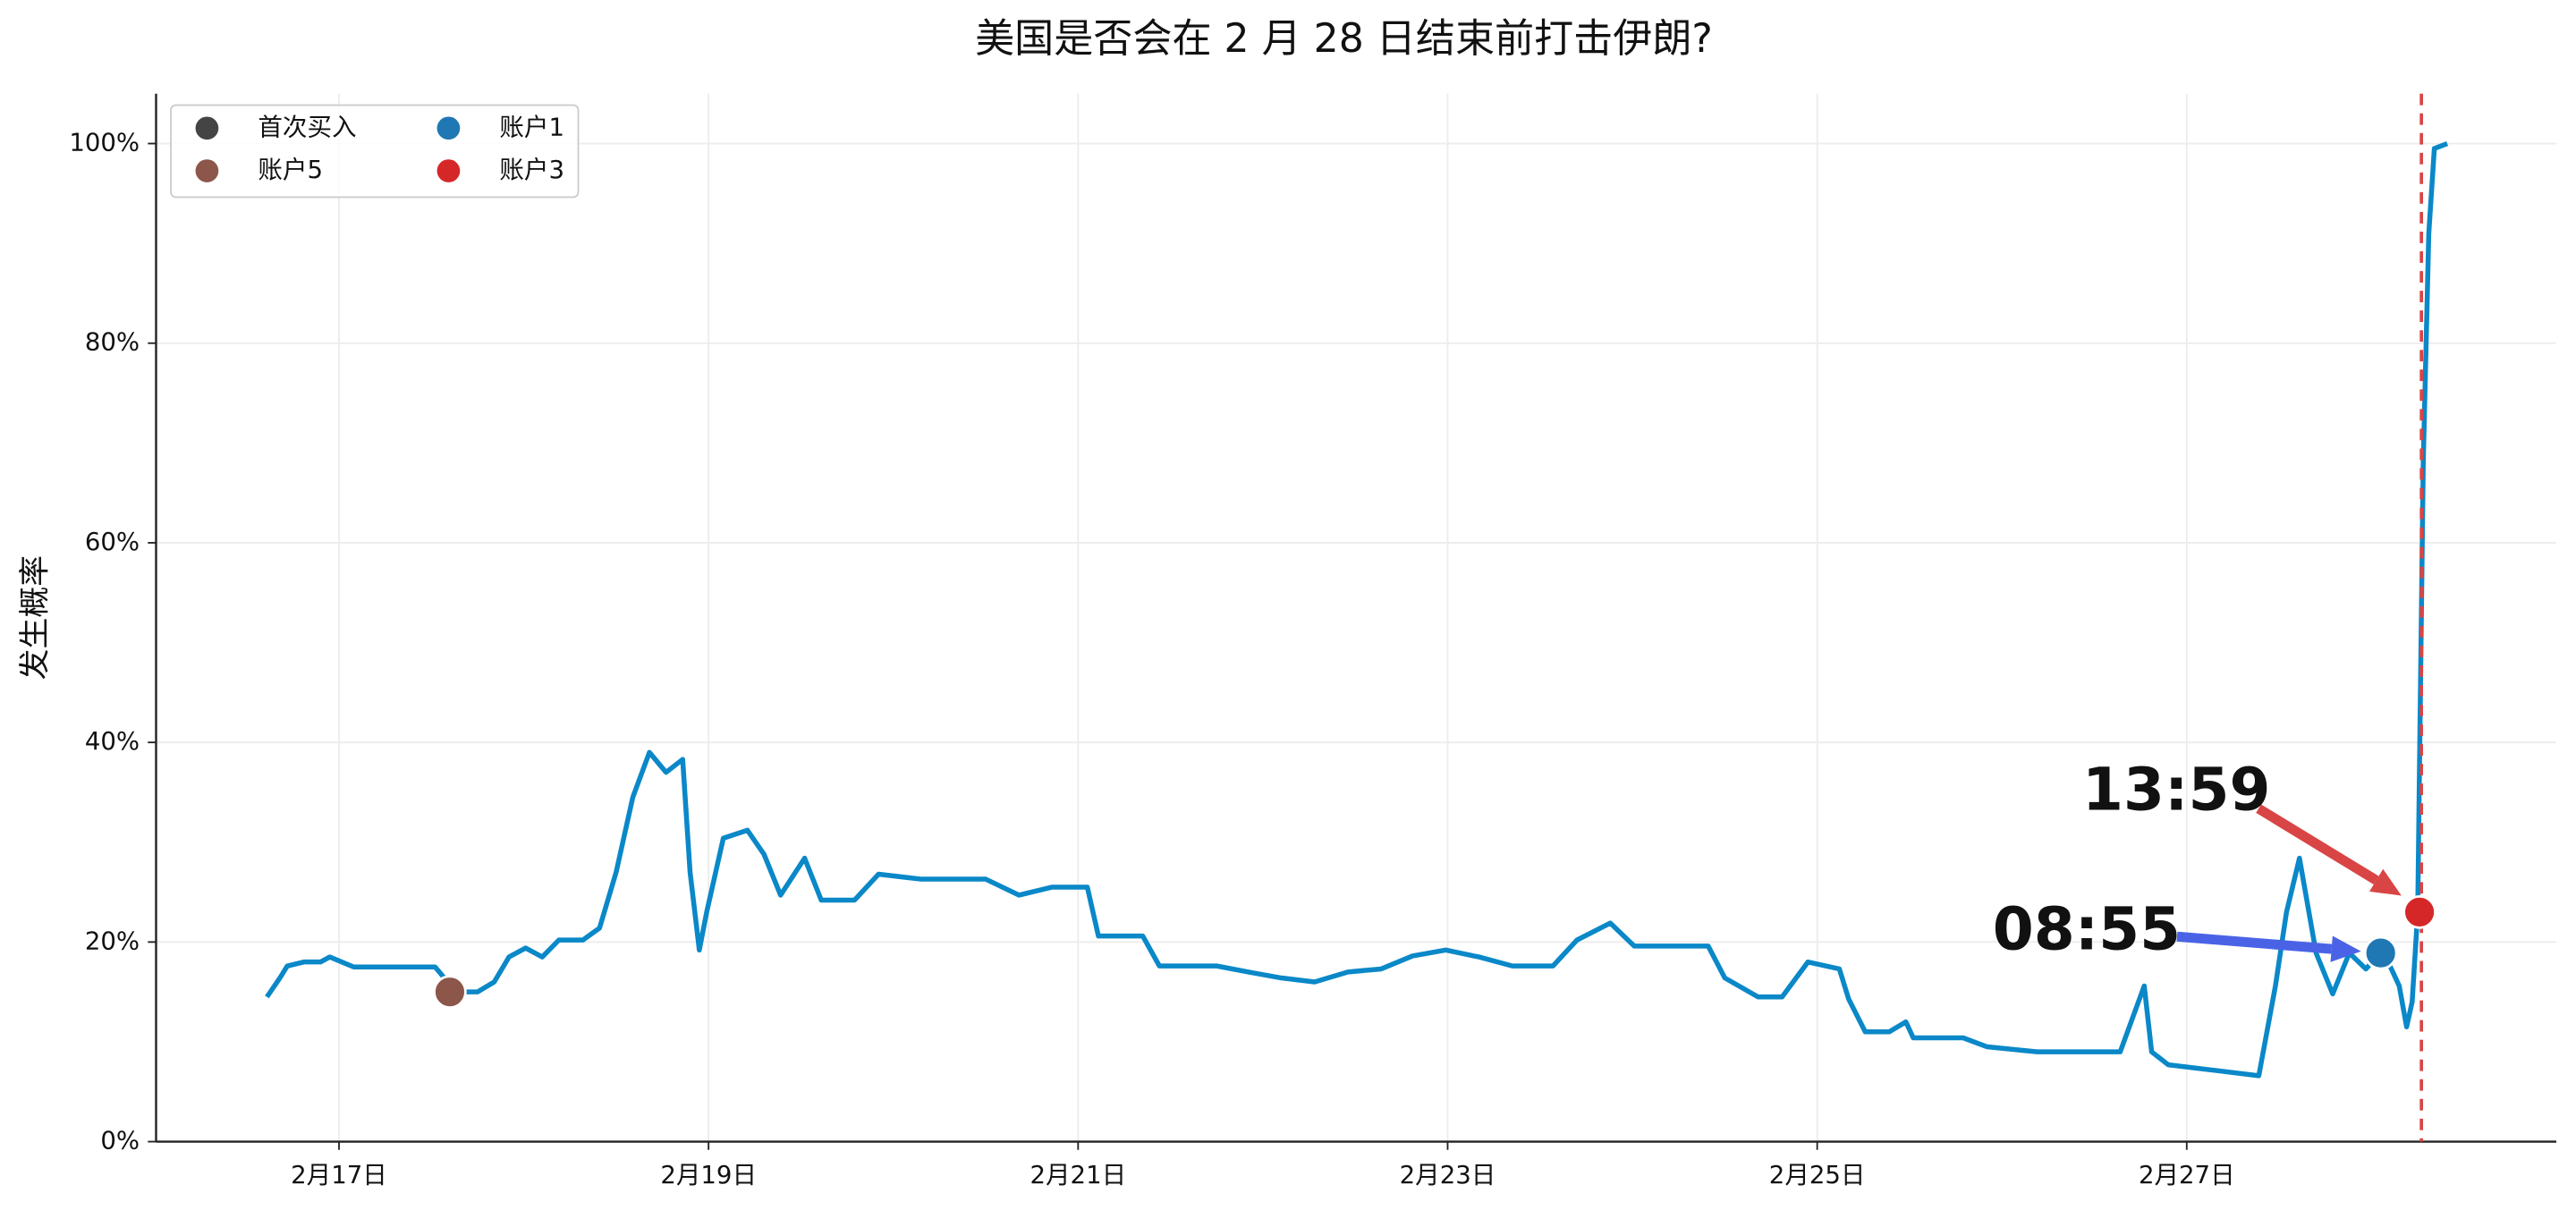 The width and height of the screenshot is (2576, 1210). Describe the element at coordinates (708, 1175) in the screenshot. I see `x-tick-label: 2月19日` at that location.